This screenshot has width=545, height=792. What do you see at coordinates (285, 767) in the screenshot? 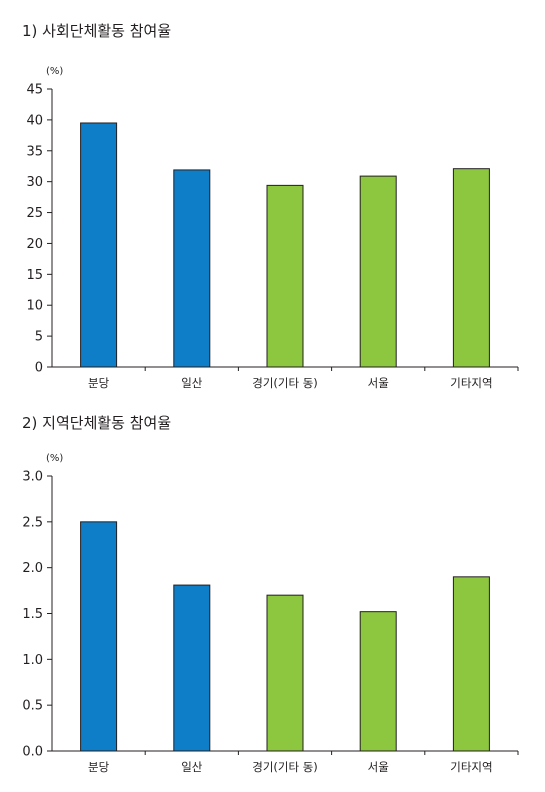
I see `chart-2-x-category-label: 경기(기타 동)` at bounding box center [285, 767].